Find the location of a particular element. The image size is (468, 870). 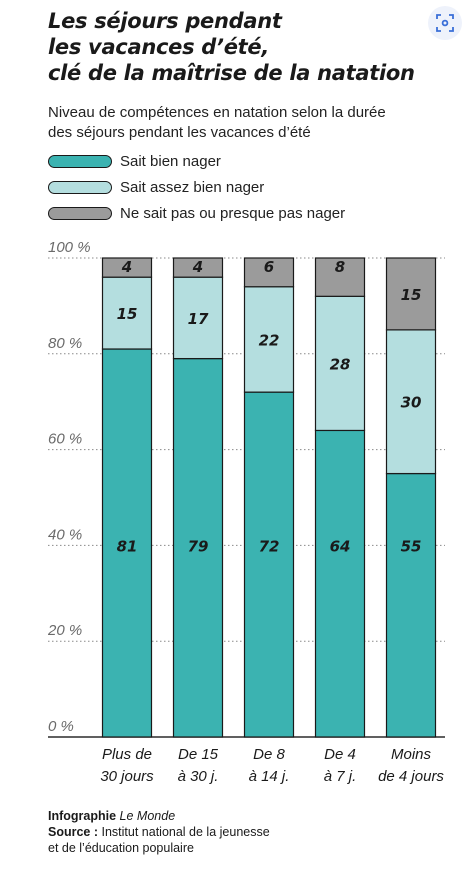

x-tick-label-4-1: de 4 jours is located at coordinates (411, 776).